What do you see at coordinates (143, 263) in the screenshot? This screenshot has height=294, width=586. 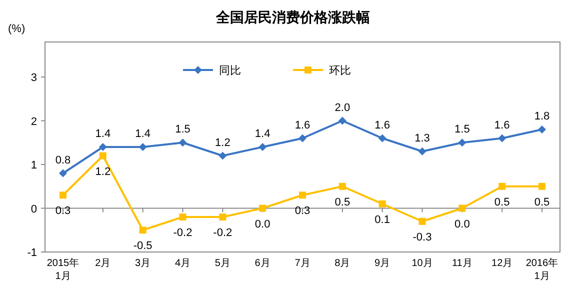 I see `x-tick-label: 3月` at bounding box center [143, 263].